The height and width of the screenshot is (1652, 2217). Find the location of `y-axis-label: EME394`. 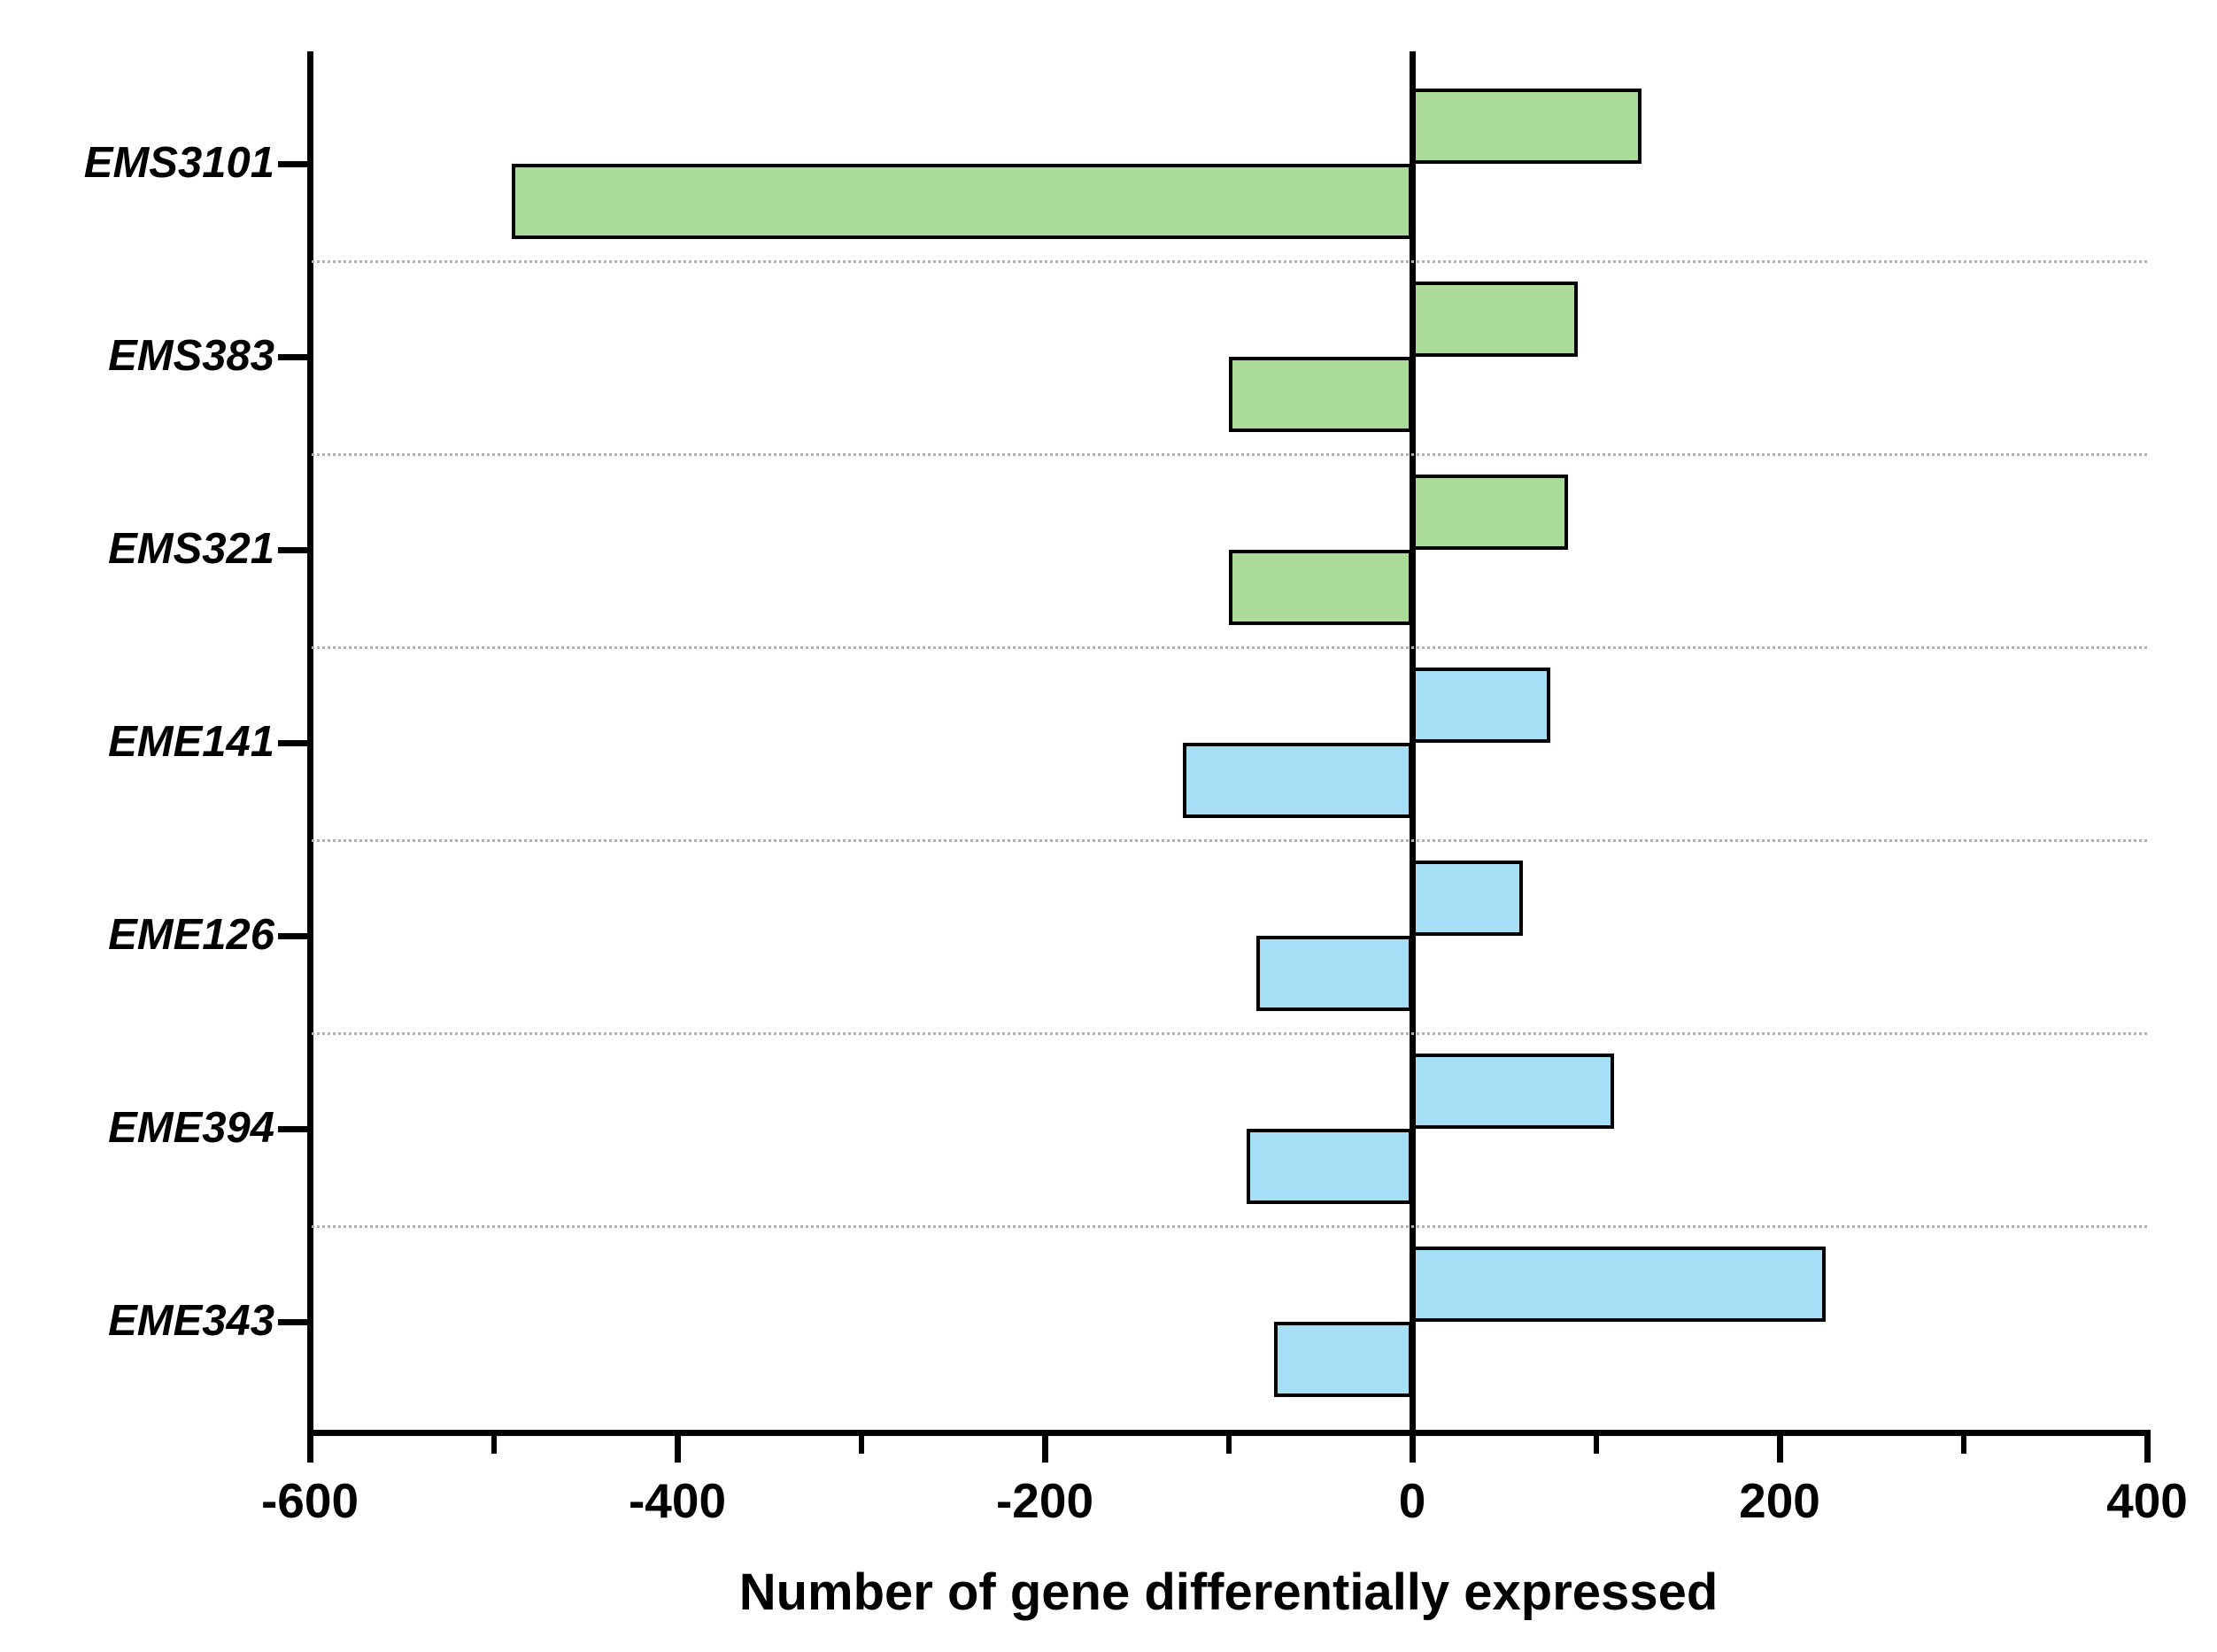

y-axis-label: EME394 is located at coordinates (191, 1128).